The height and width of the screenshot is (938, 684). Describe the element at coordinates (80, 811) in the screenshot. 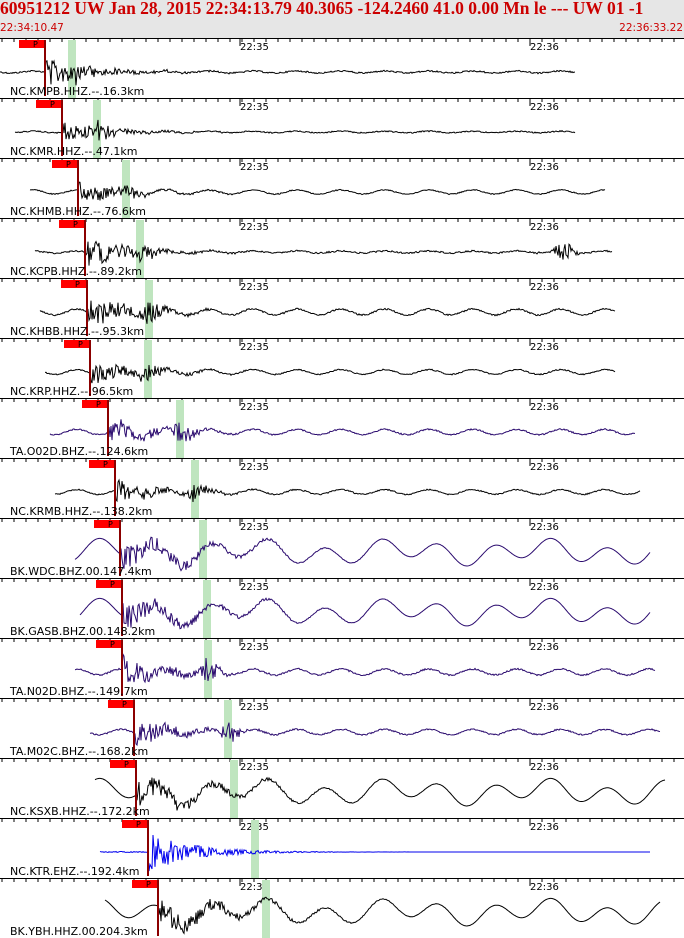

I see `station-label: NC.KSXB.HHZ.--.172.2km` at that location.